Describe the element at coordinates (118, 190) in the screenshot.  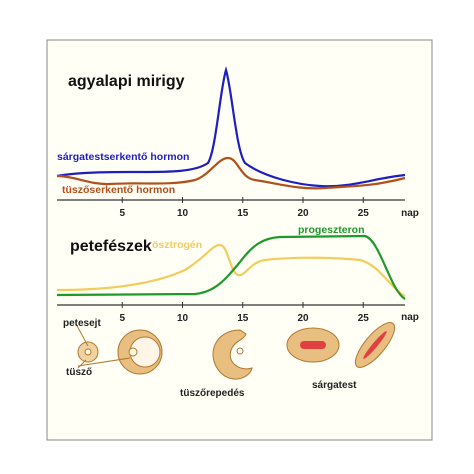
I see `fsh-label: tüszőserkentő hormon` at that location.